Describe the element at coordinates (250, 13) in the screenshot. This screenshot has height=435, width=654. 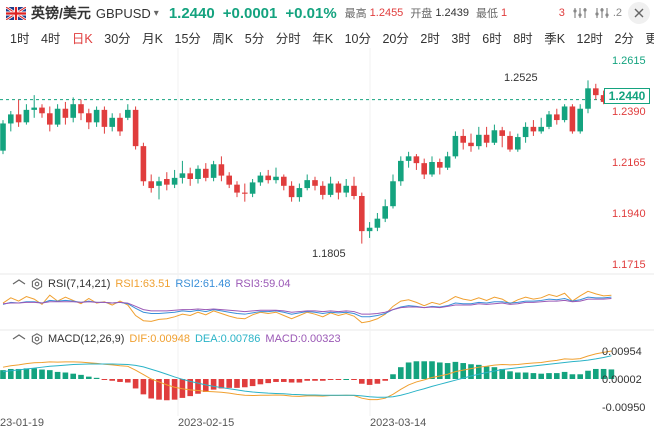
I see `price-change: +0.0001` at that location.